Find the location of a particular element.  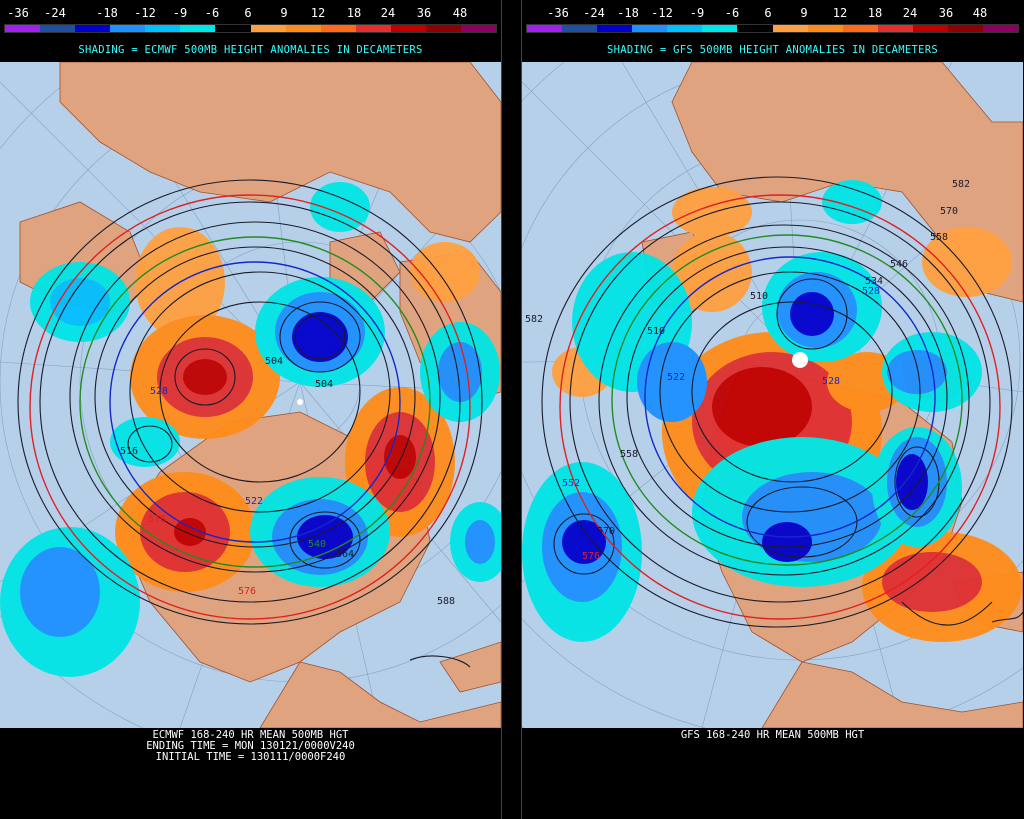

contour-label: 588 is located at coordinates (446, 601).